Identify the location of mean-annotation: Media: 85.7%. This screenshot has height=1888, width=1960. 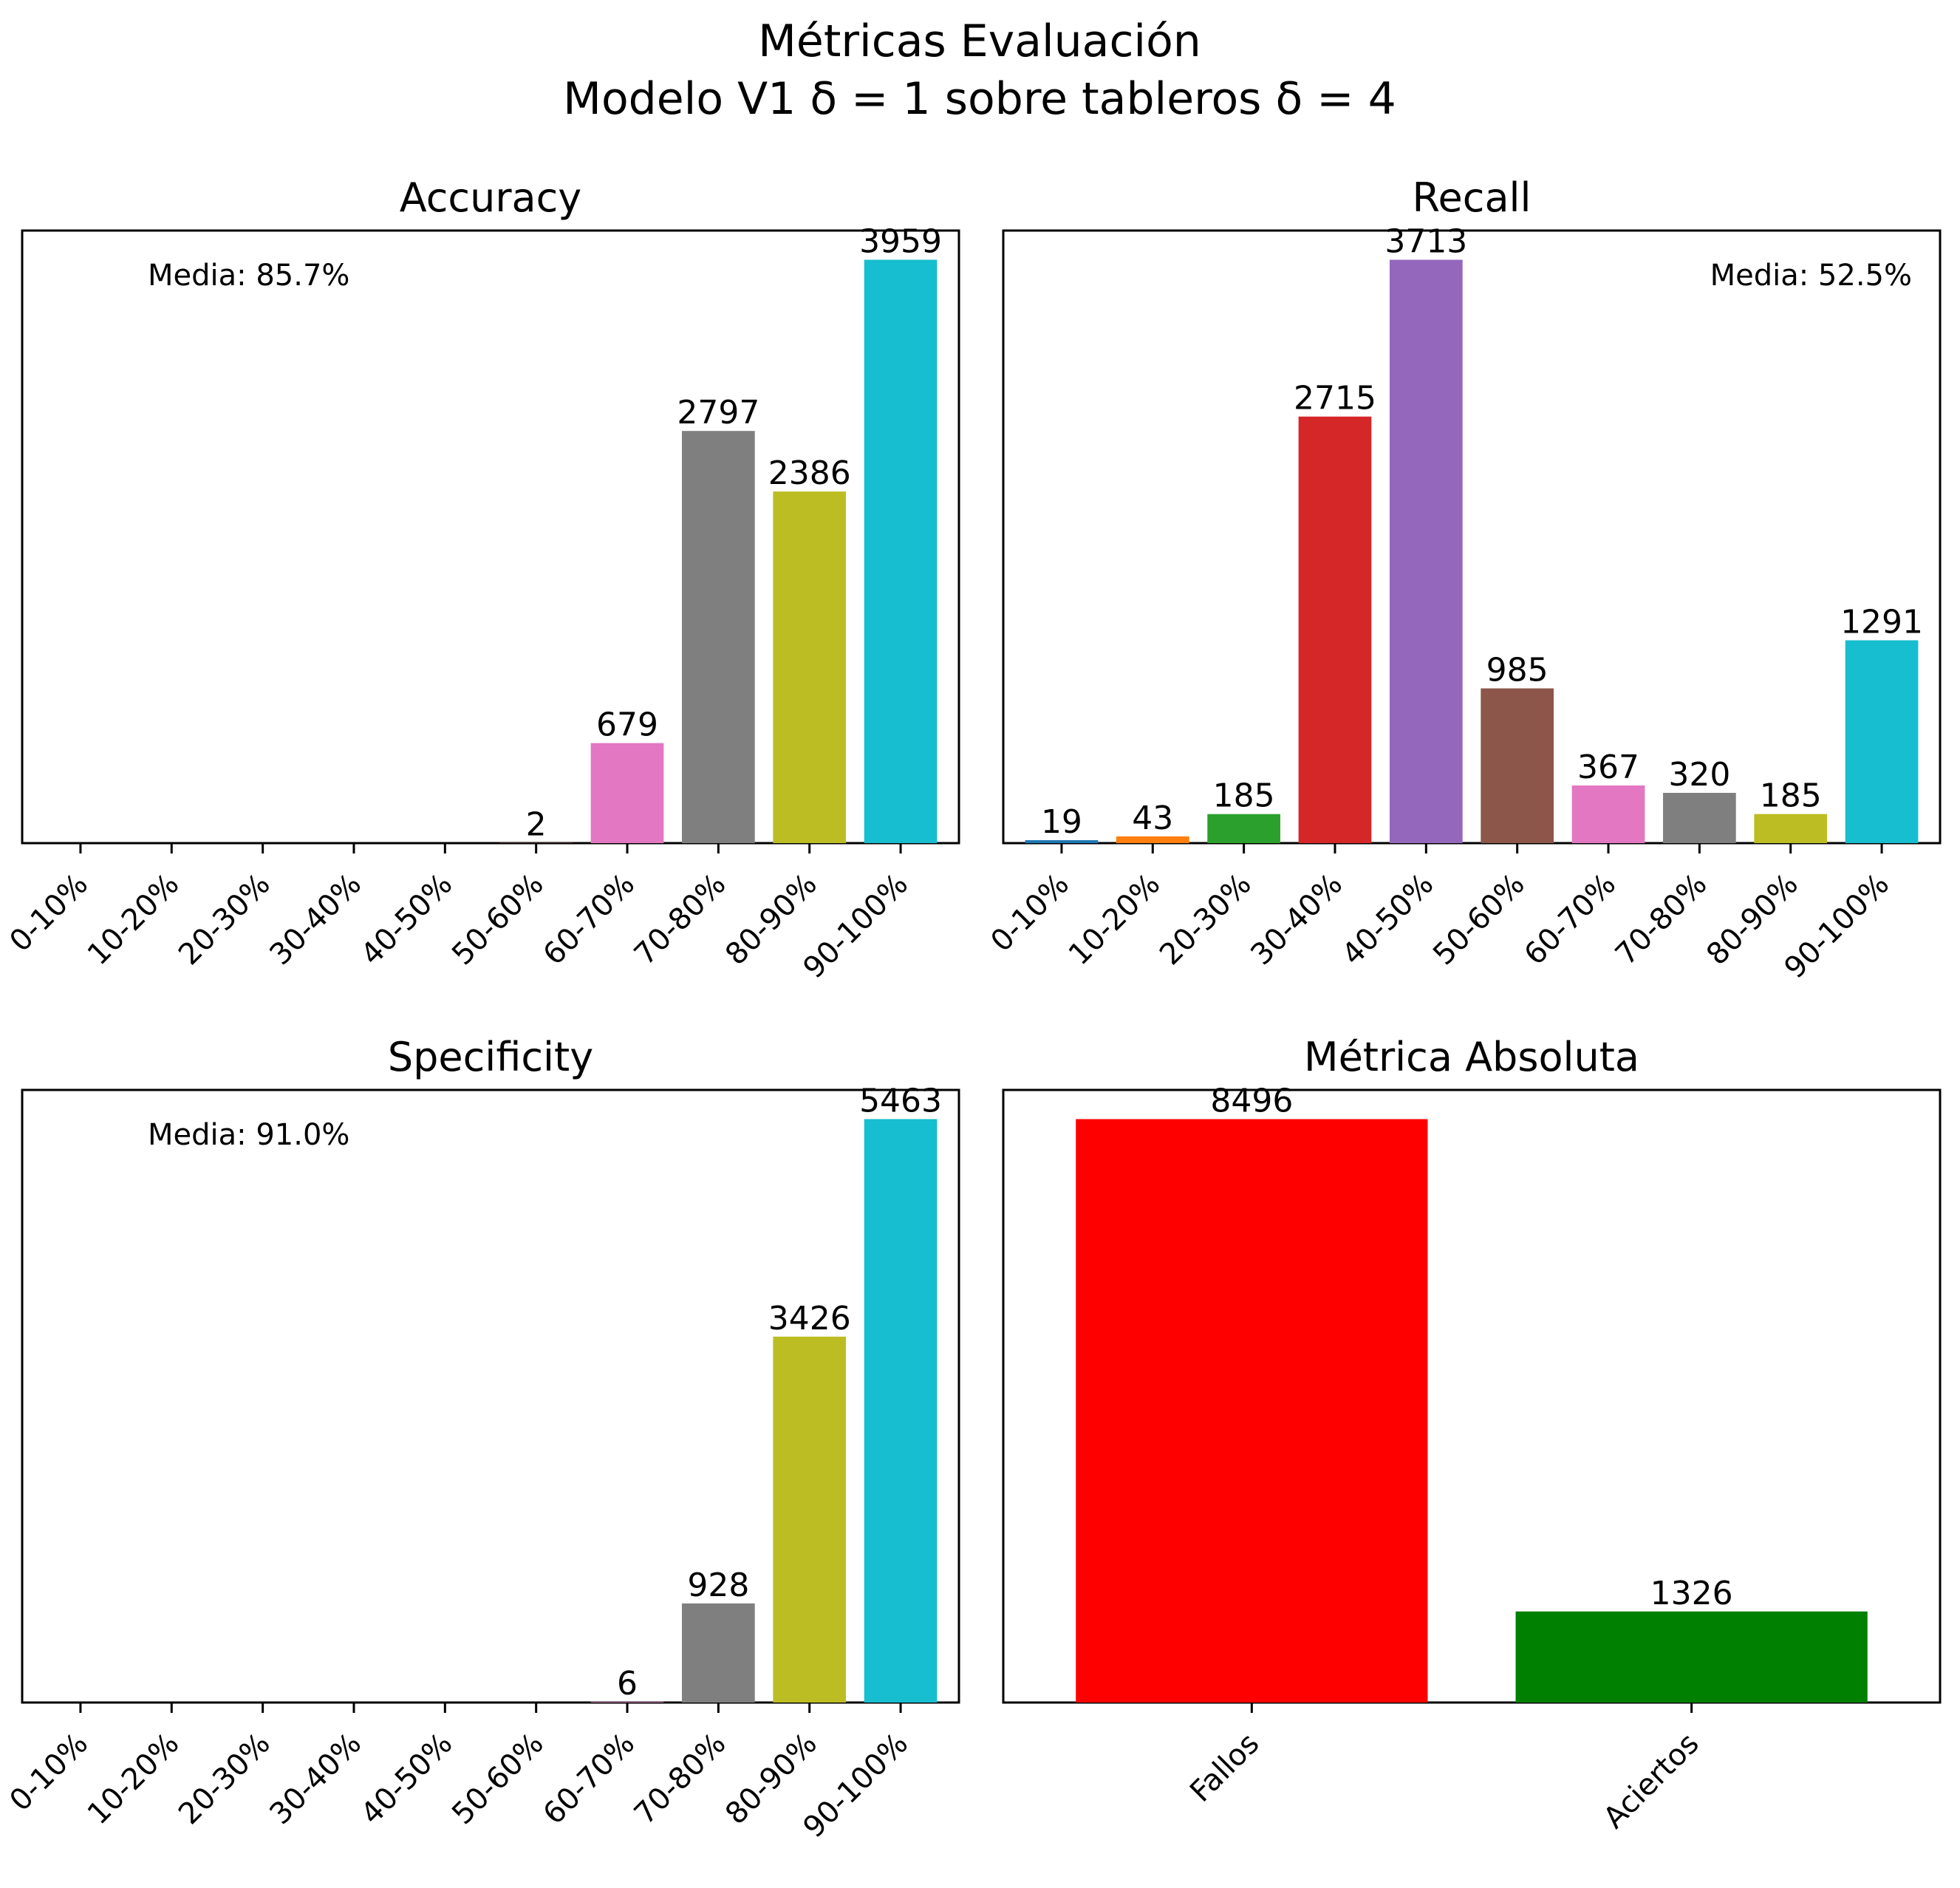
(248, 276).